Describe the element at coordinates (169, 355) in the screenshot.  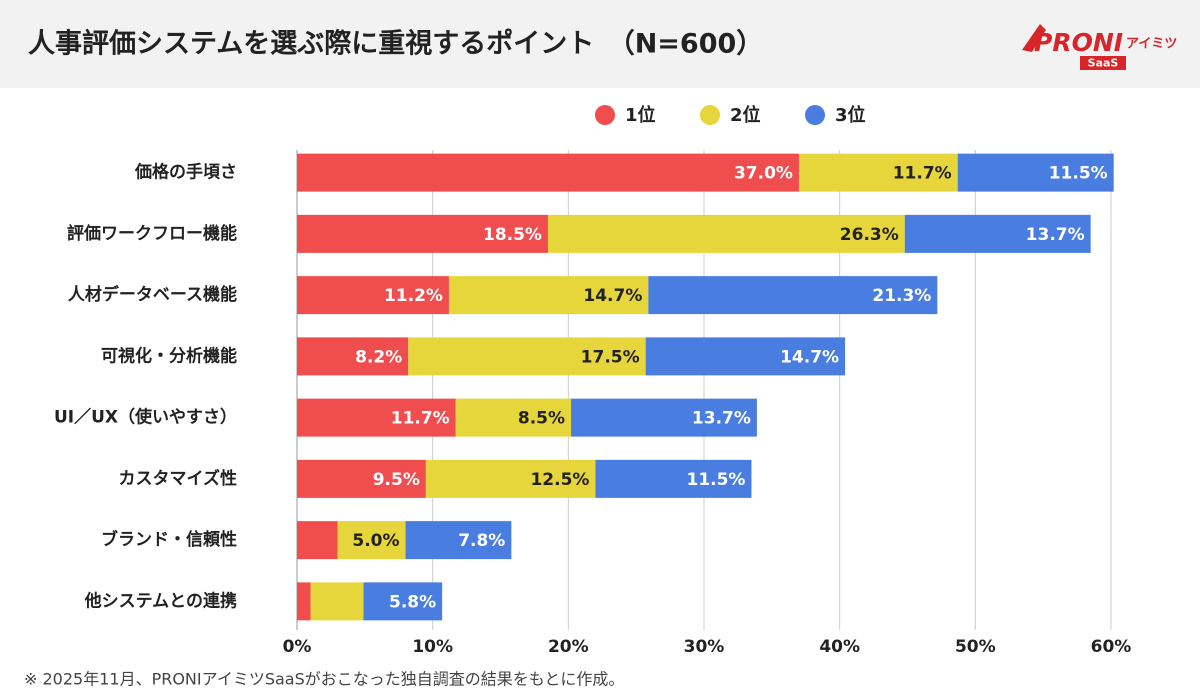
I see `y-tick-label: 可視化・分析機能` at that location.